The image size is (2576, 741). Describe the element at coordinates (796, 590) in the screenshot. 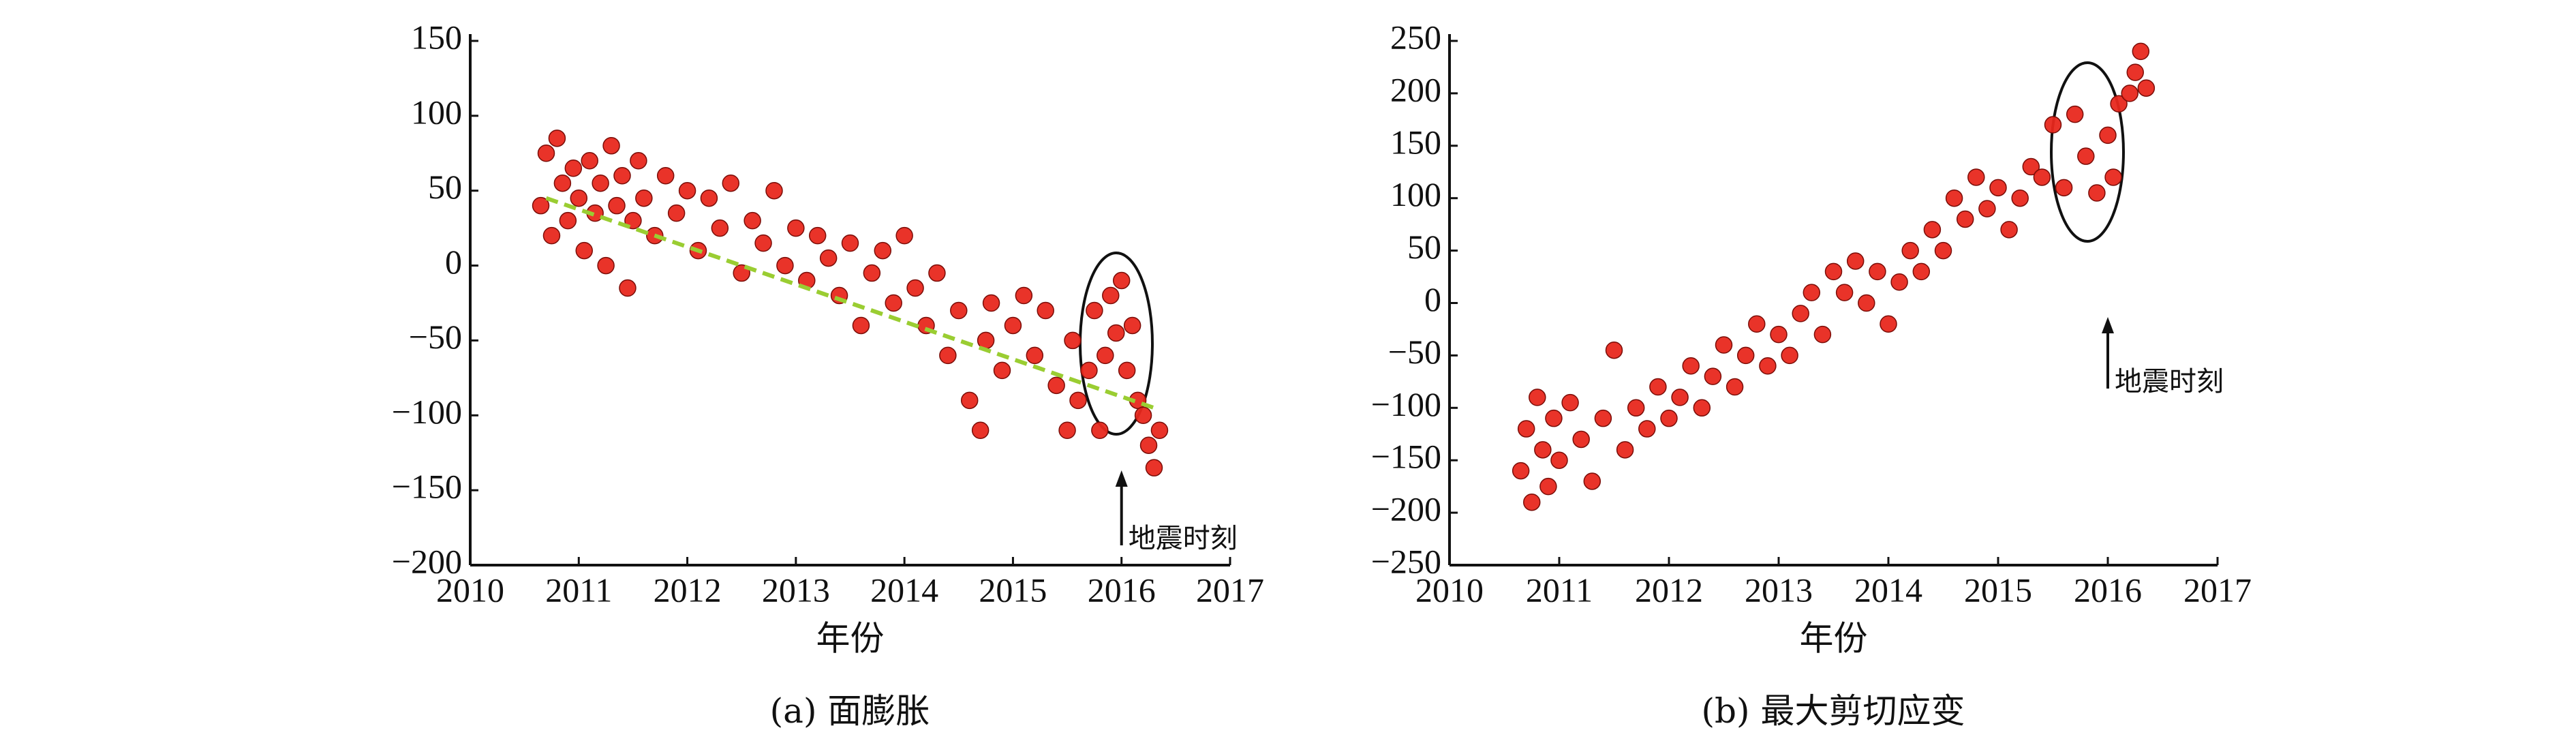

I see `x-tick-label: 2013` at that location.